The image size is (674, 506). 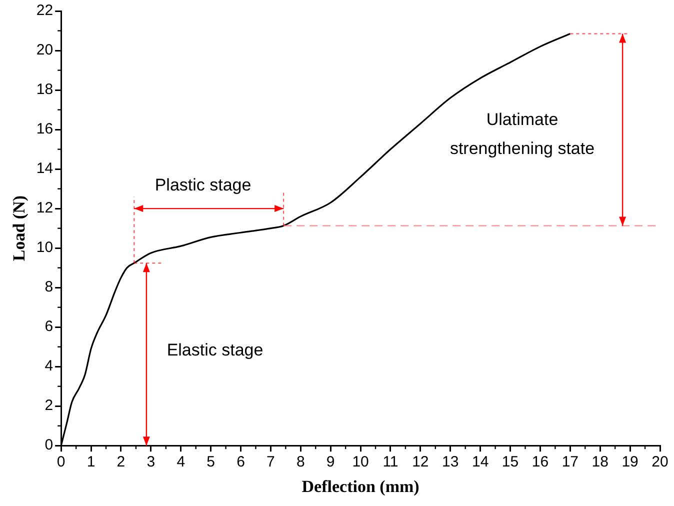 What do you see at coordinates (510, 462) in the screenshot?
I see `x-tick-label: 15` at bounding box center [510, 462].